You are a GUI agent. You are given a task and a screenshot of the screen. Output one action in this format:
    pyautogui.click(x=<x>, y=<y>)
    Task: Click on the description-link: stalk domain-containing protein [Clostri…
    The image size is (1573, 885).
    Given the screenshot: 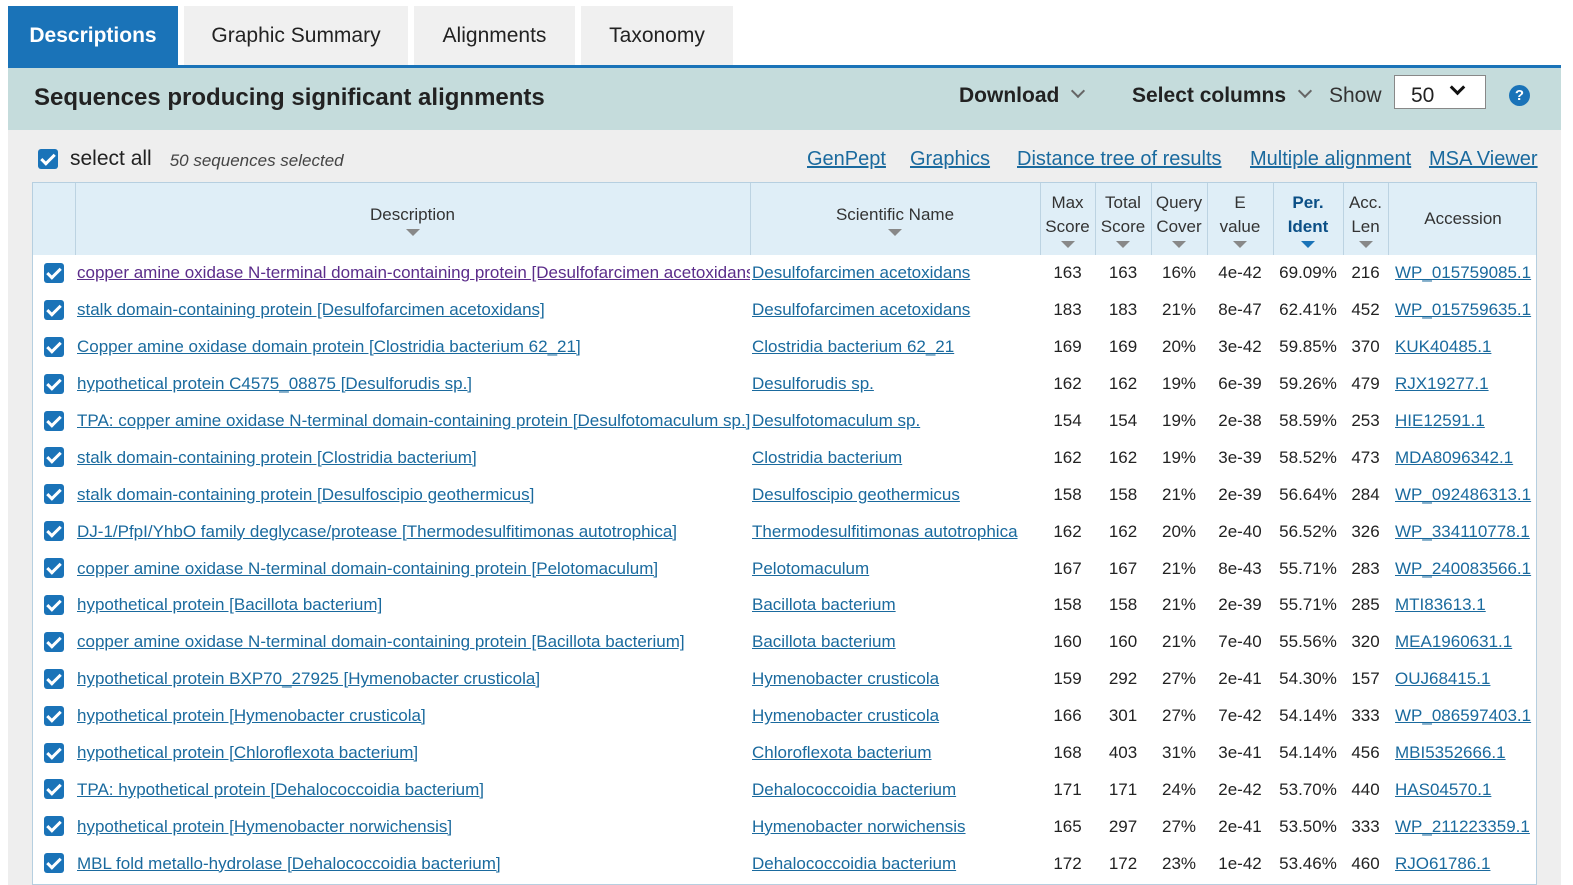 What is the action you would take?
    pyautogui.click(x=277, y=457)
    